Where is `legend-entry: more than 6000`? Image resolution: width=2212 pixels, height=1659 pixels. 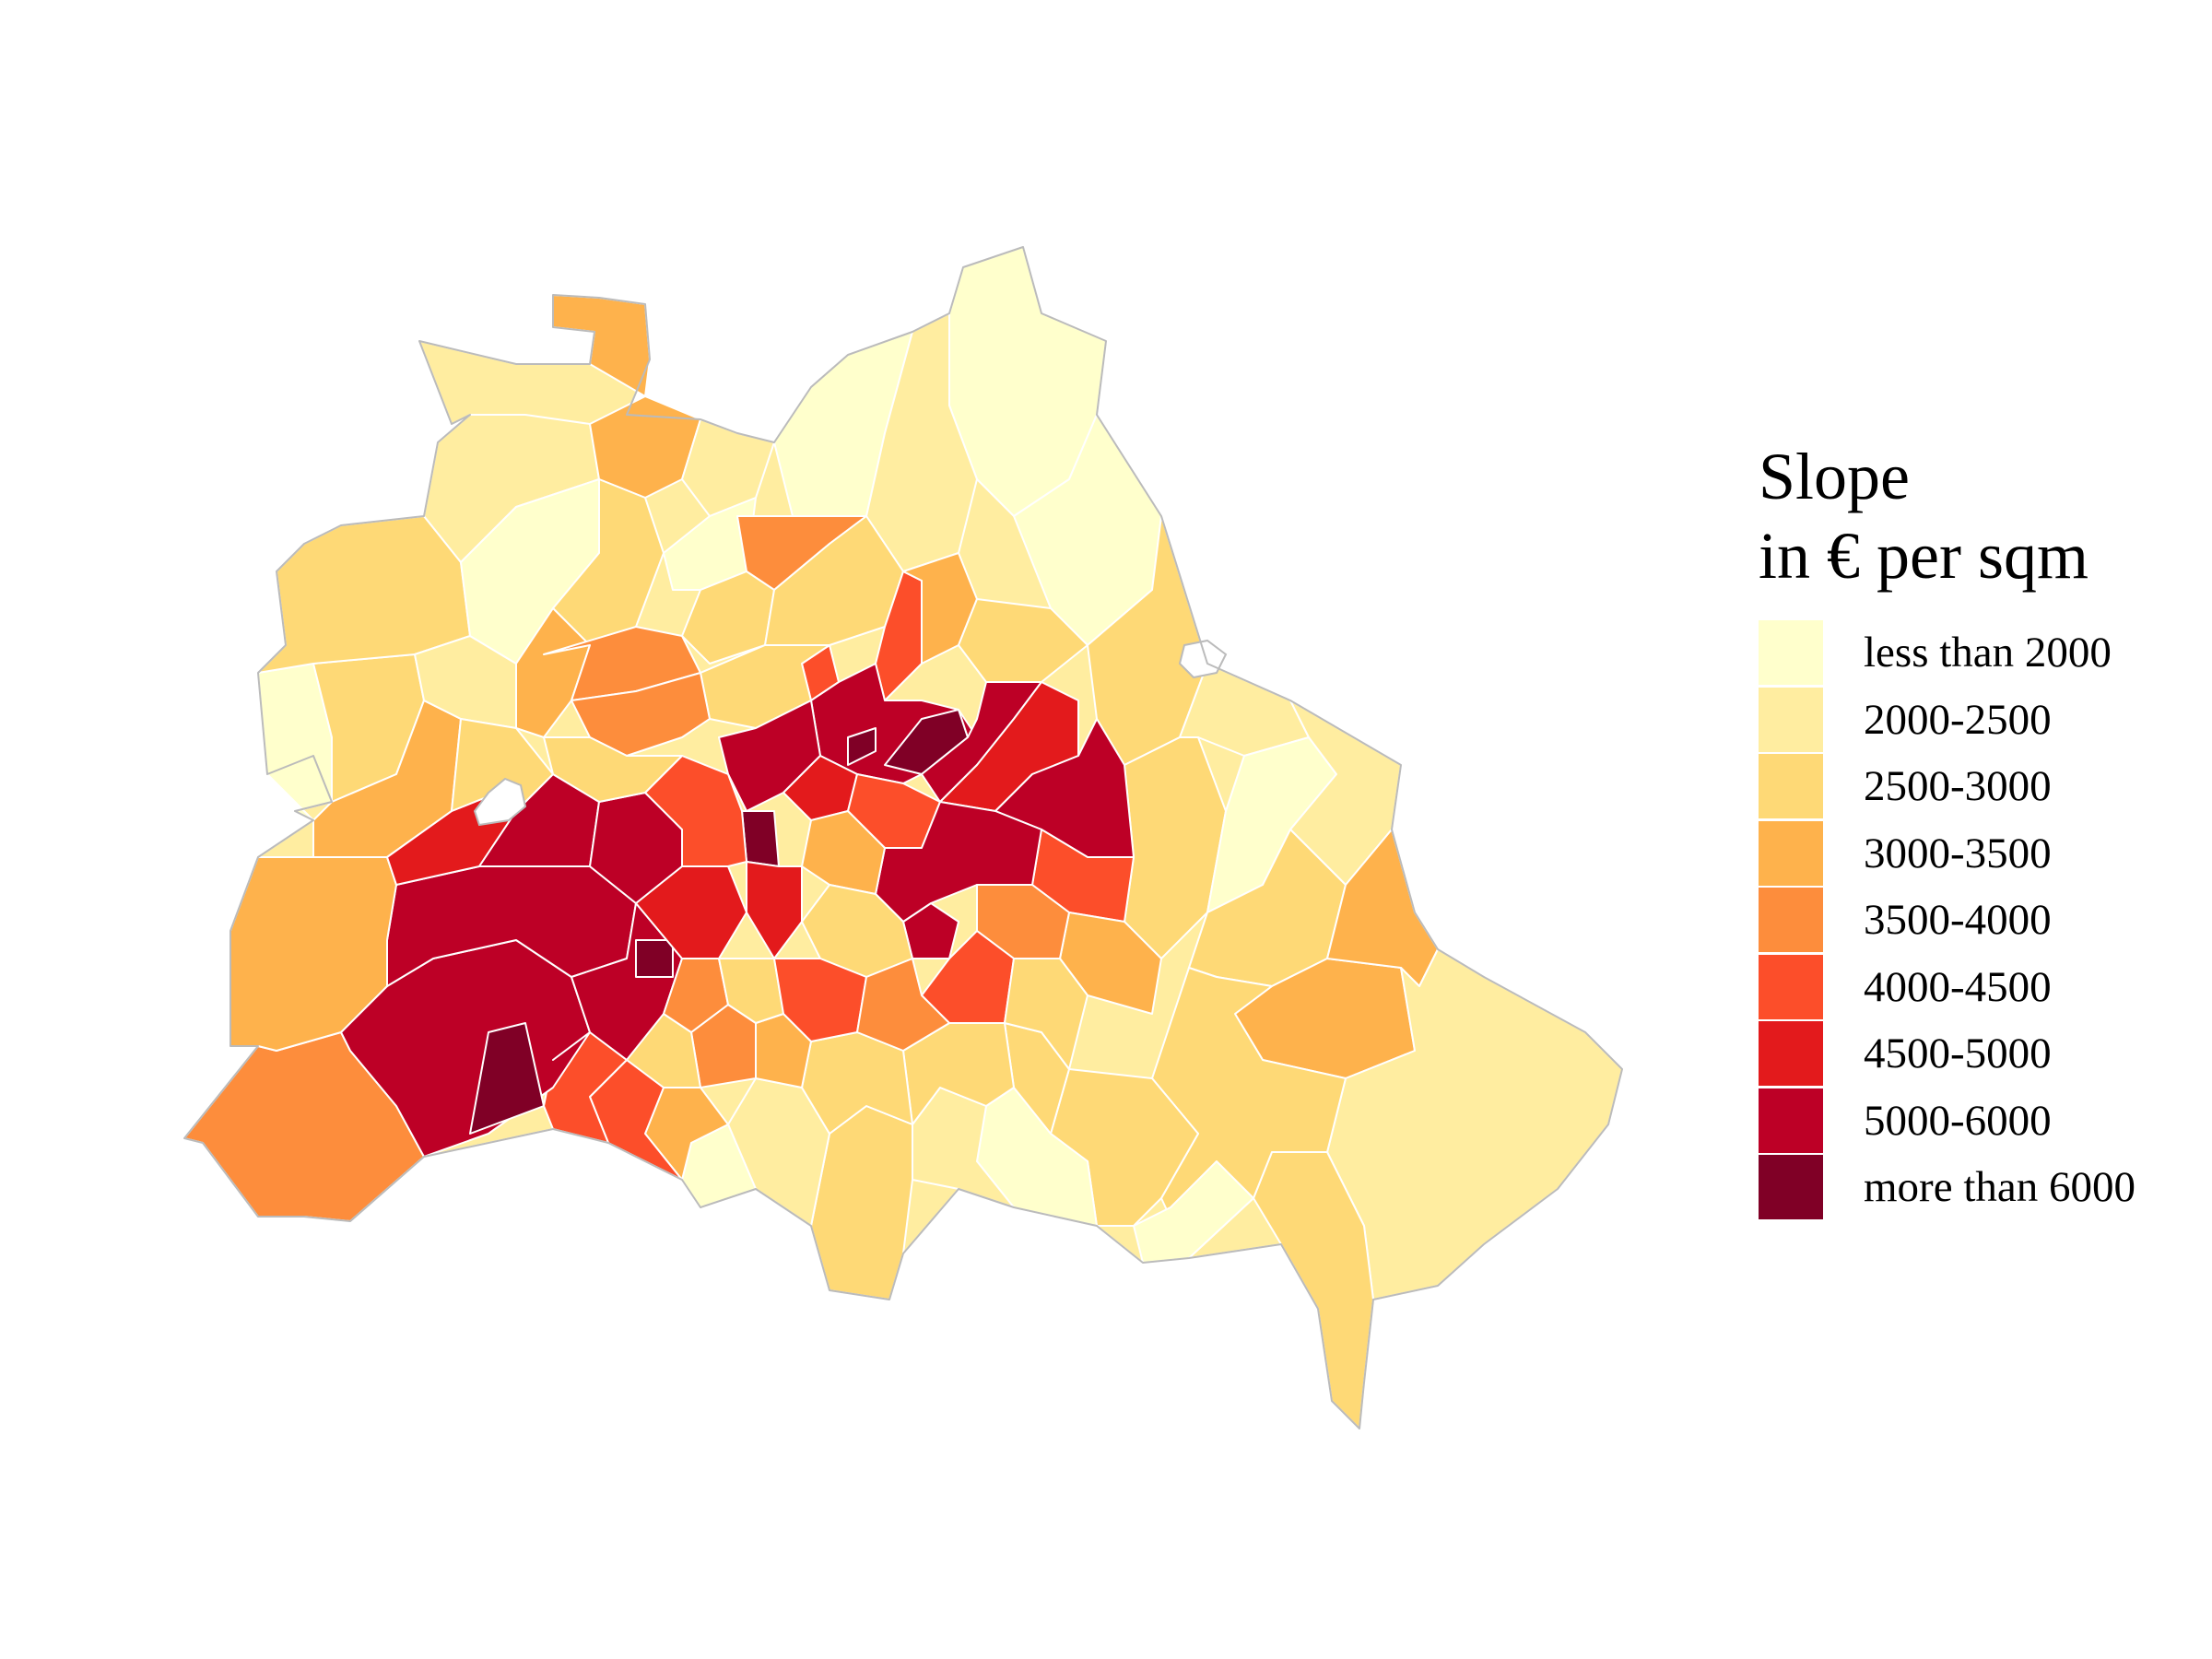 legend-entry: more than 6000 is located at coordinates (1980, 1187).